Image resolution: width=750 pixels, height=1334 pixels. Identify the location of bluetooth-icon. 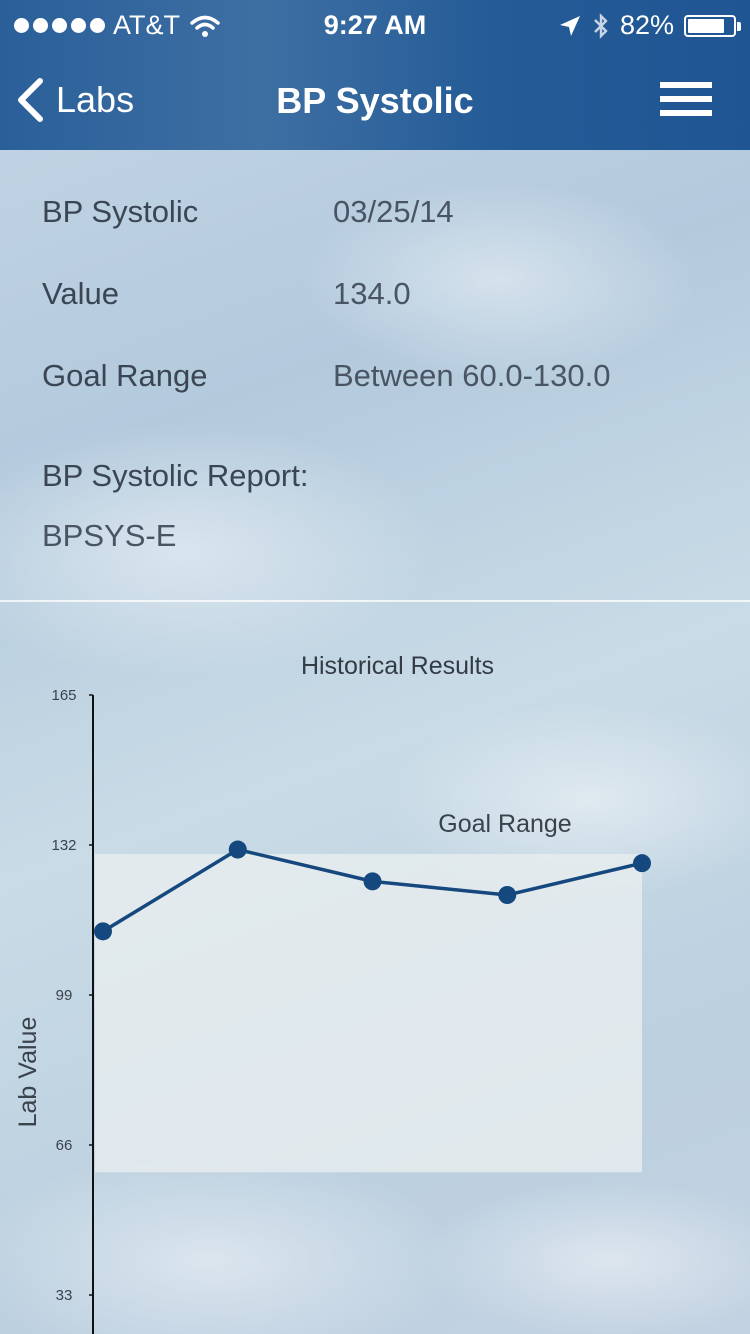
(601, 25).